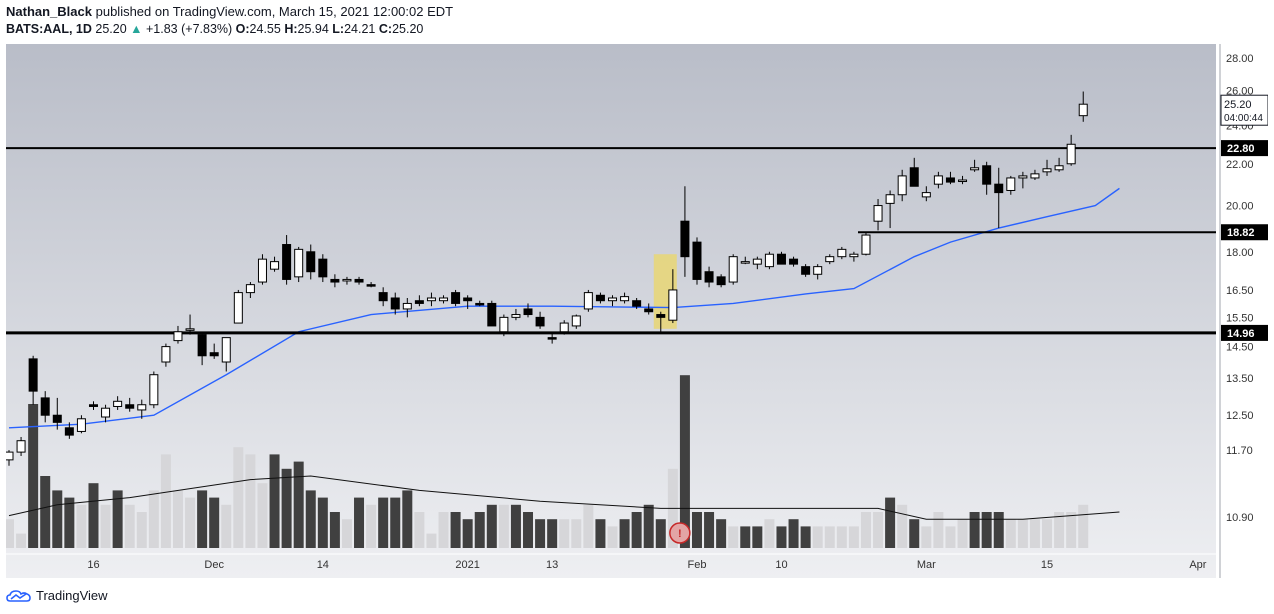  I want to click on volume-ma-line, so click(564, 497).